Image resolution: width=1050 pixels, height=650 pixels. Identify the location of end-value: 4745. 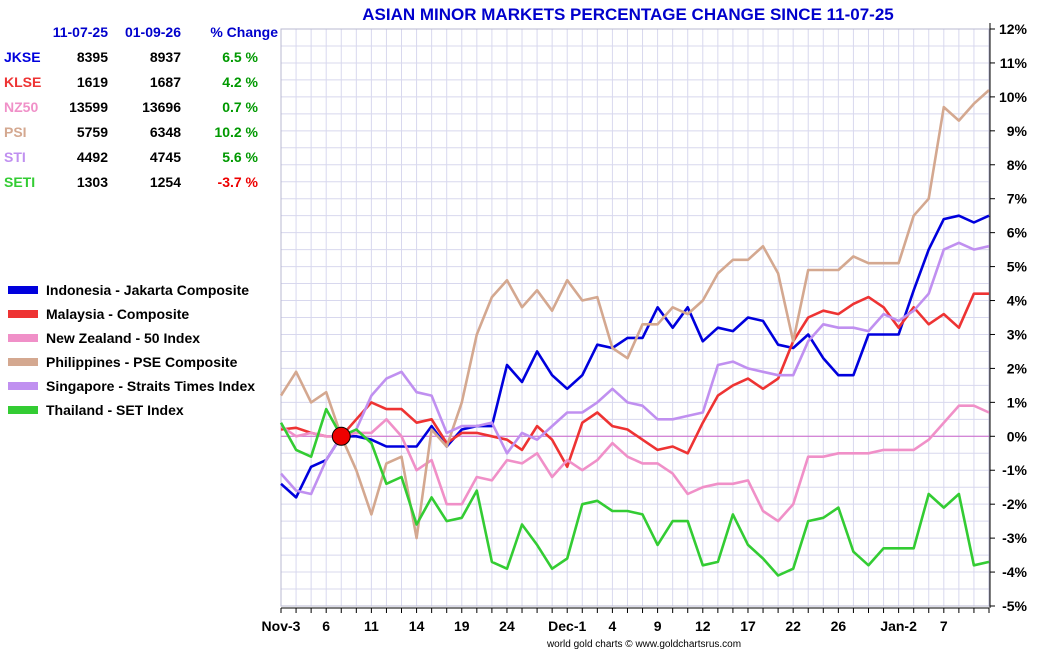
(165, 157).